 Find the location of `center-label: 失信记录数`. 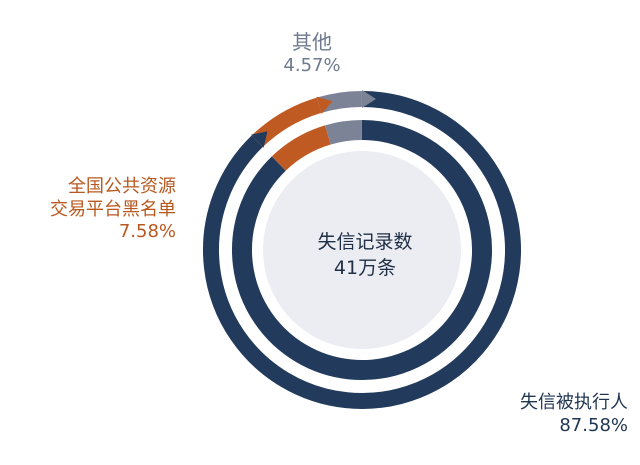

center-label: 失信记录数 is located at coordinates (365, 242).